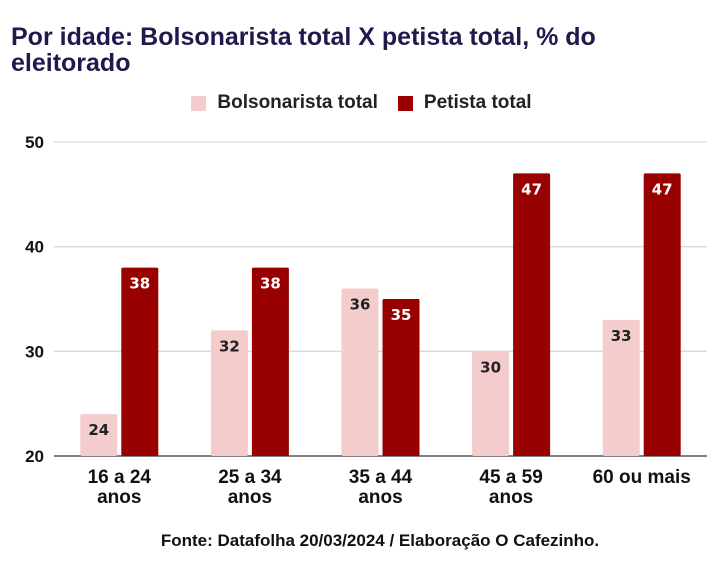  Describe the element at coordinates (490, 367) in the screenshot. I see `data-label-bolsonarista: 30` at that location.